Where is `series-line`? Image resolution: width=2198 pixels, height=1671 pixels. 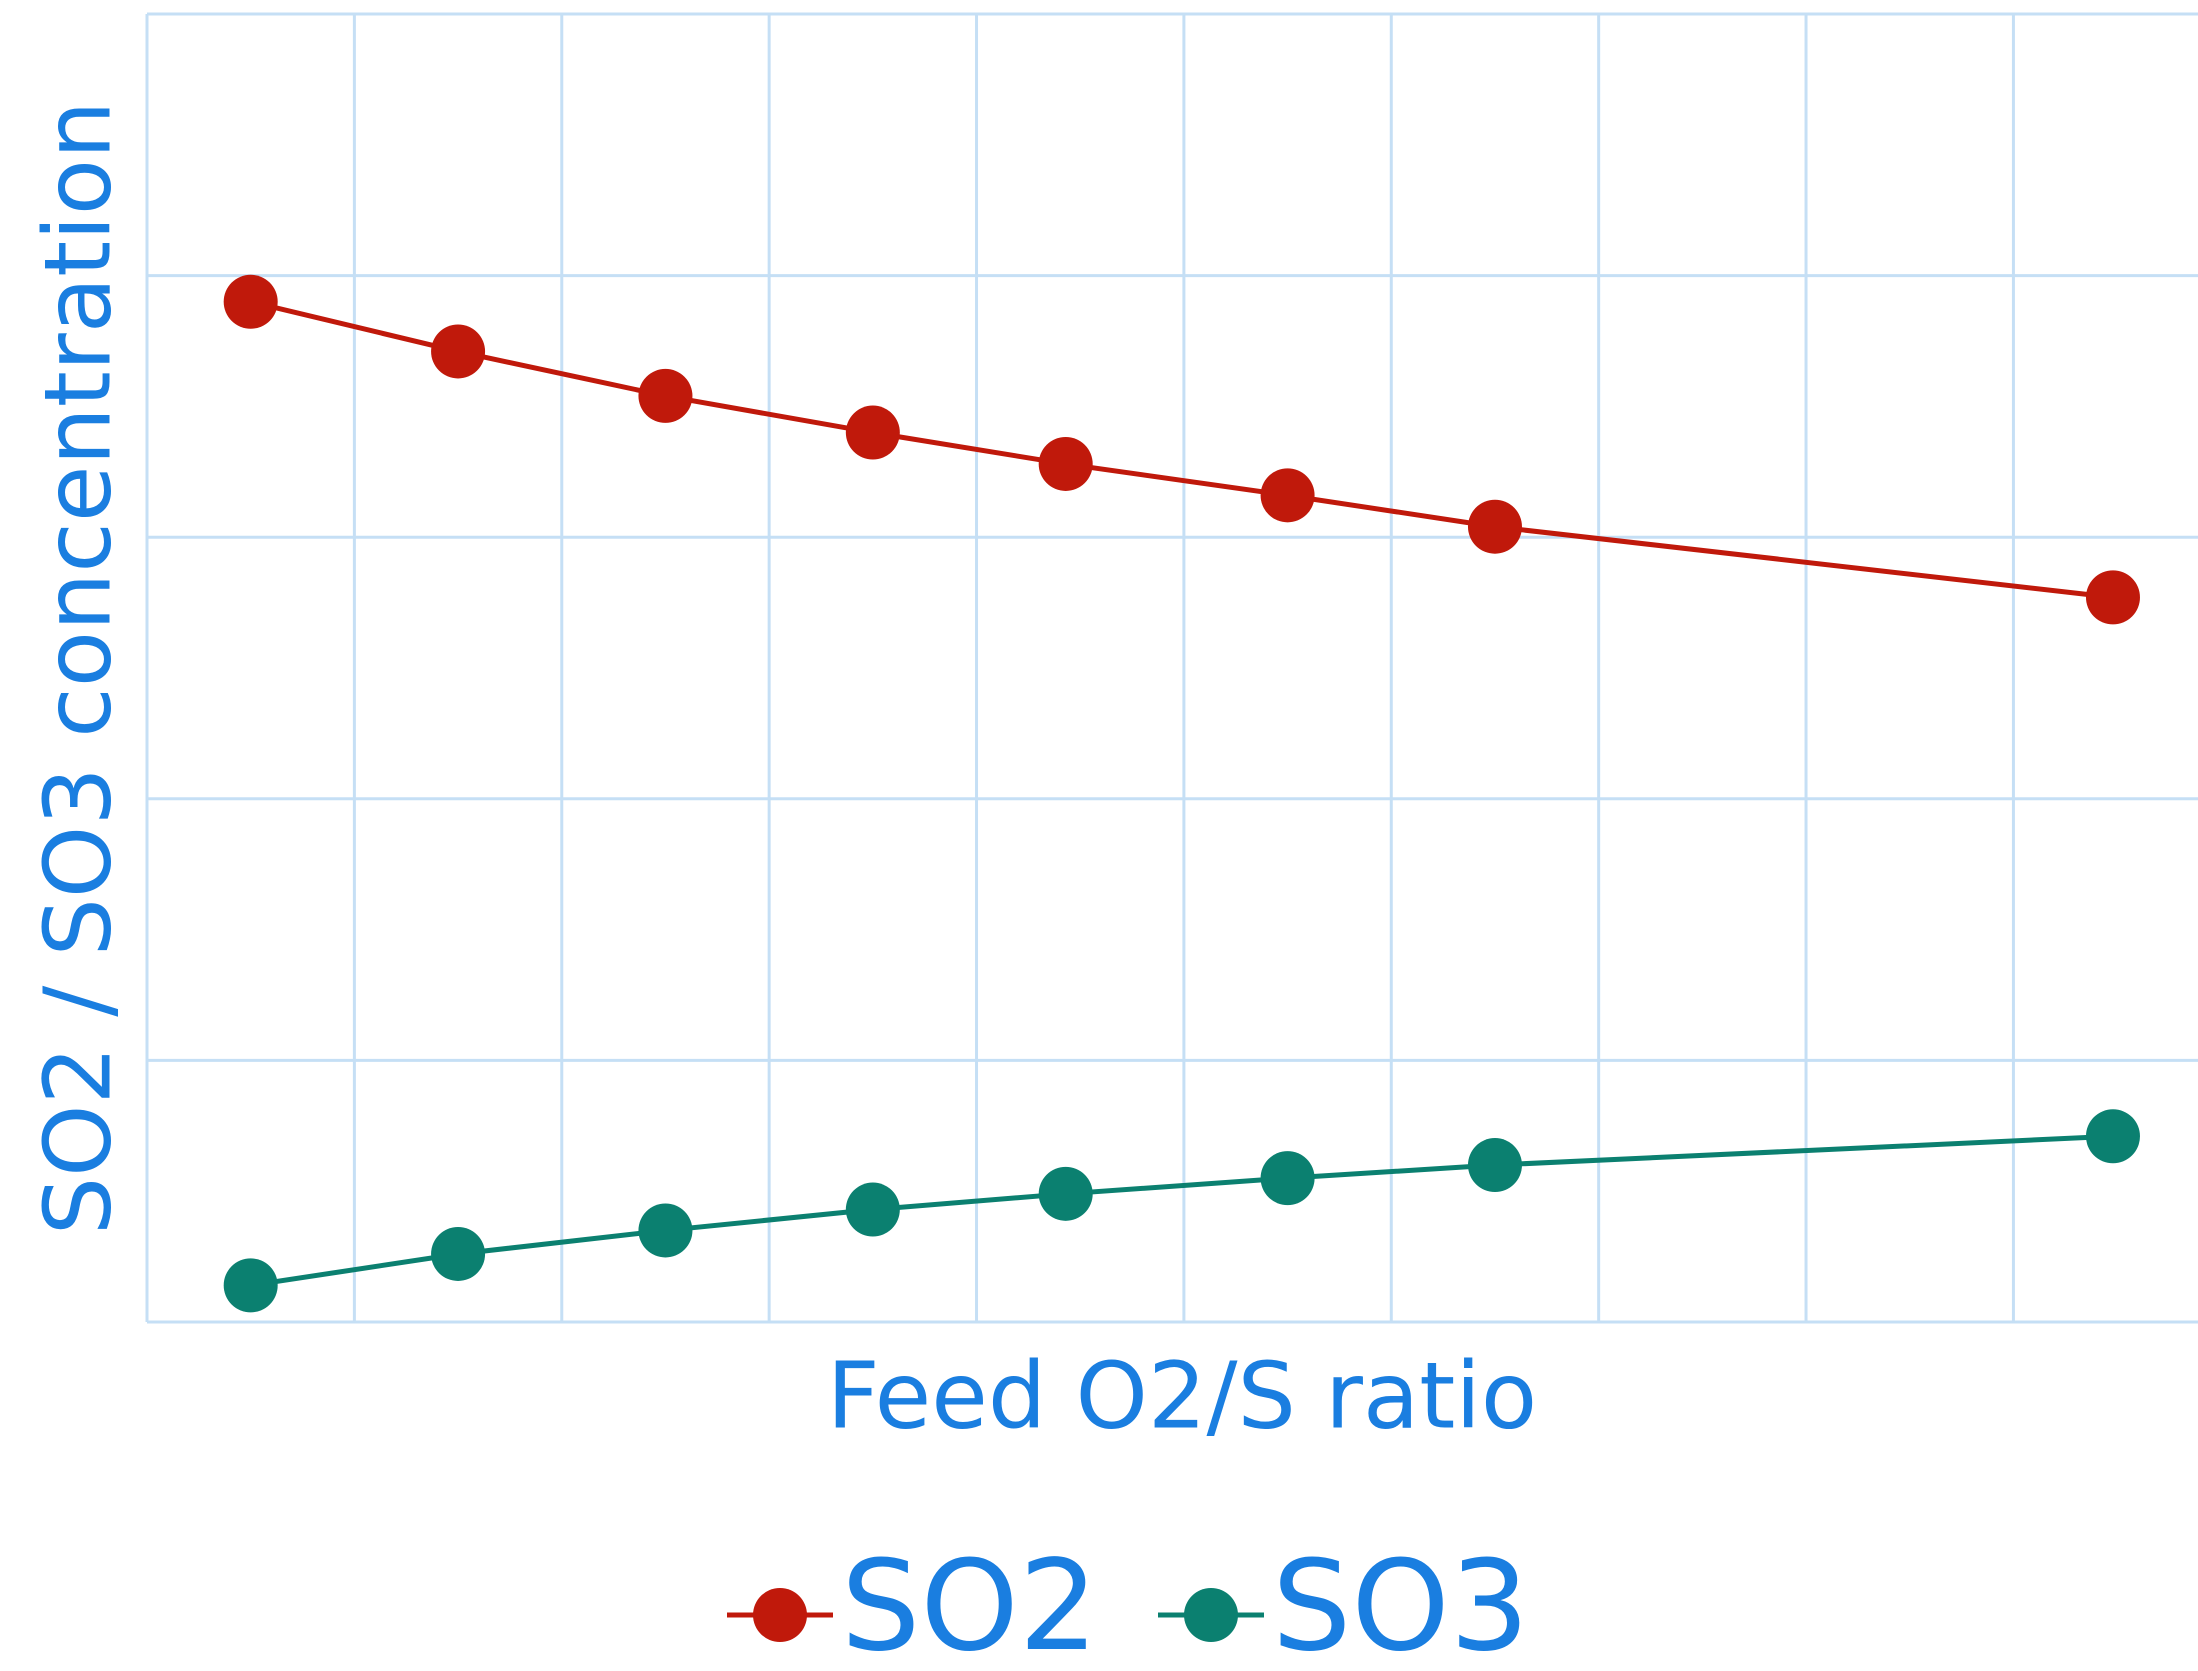
series-line is located at coordinates (1182, 1210).